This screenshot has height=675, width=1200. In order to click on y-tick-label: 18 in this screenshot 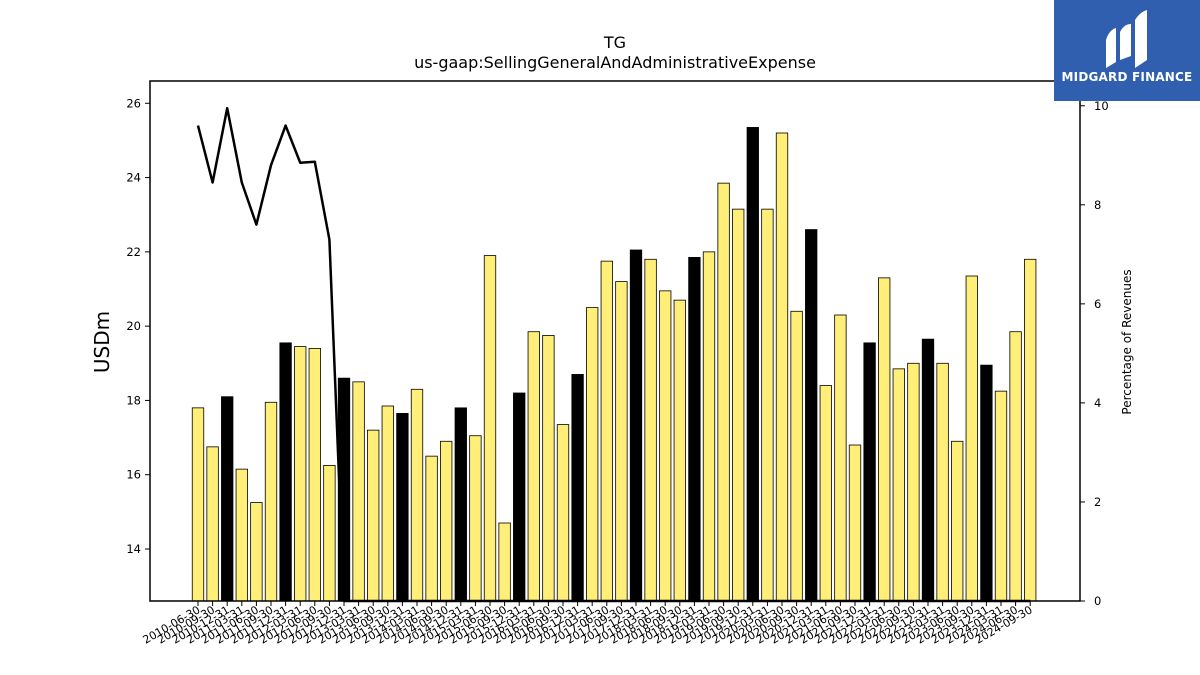, I will do `click(133, 400)`.